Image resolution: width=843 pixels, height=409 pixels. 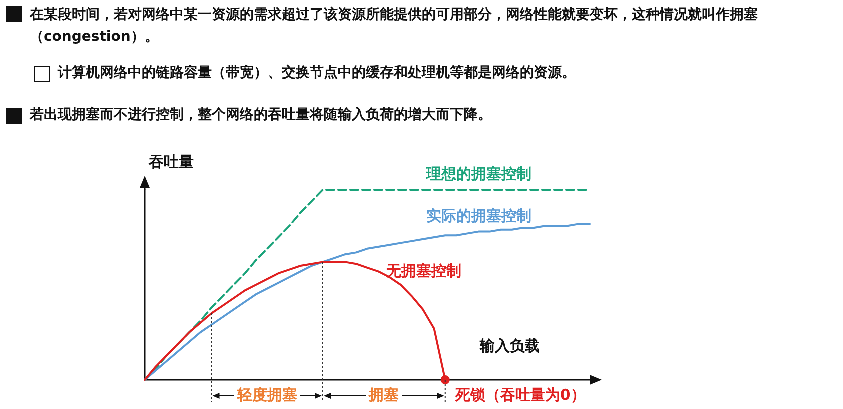 What do you see at coordinates (384, 395) in the screenshot?
I see `text: 拥塞` at bounding box center [384, 395].